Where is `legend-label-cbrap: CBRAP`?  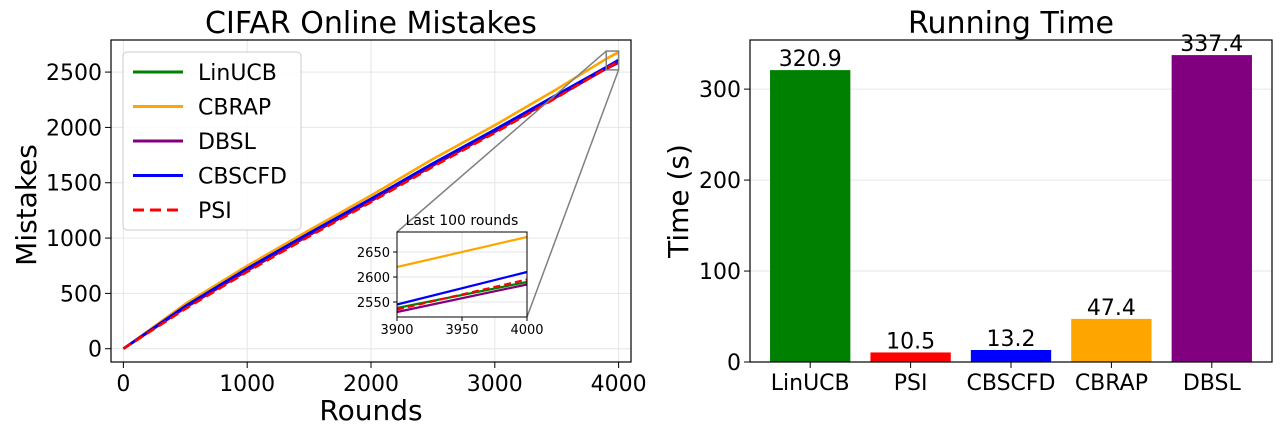
legend-label-cbrap: CBRAP is located at coordinates (234, 108).